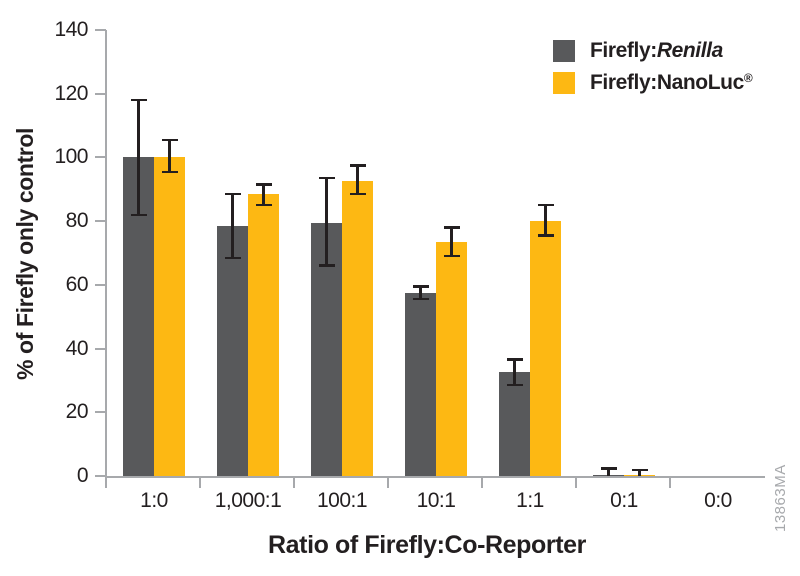 The height and width of the screenshot is (576, 800). What do you see at coordinates (748, 78) in the screenshot?
I see `legend-text-sup: ®` at bounding box center [748, 78].